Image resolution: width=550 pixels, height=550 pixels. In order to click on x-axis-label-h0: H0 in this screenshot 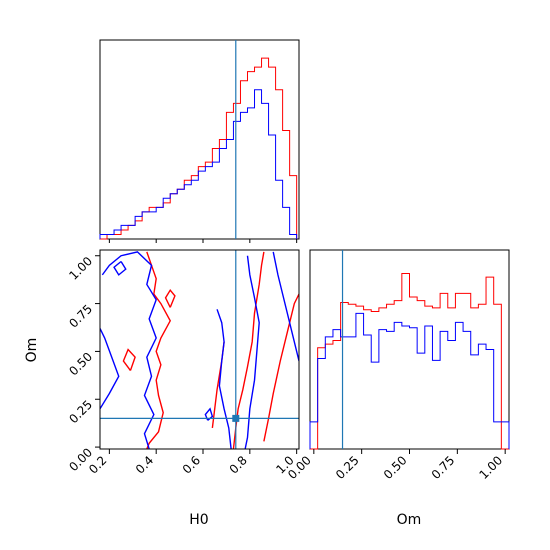, I will do `click(198, 520)`.